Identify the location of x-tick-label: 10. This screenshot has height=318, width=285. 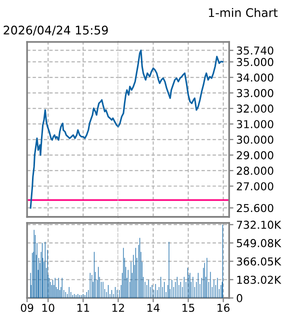
(48, 308).